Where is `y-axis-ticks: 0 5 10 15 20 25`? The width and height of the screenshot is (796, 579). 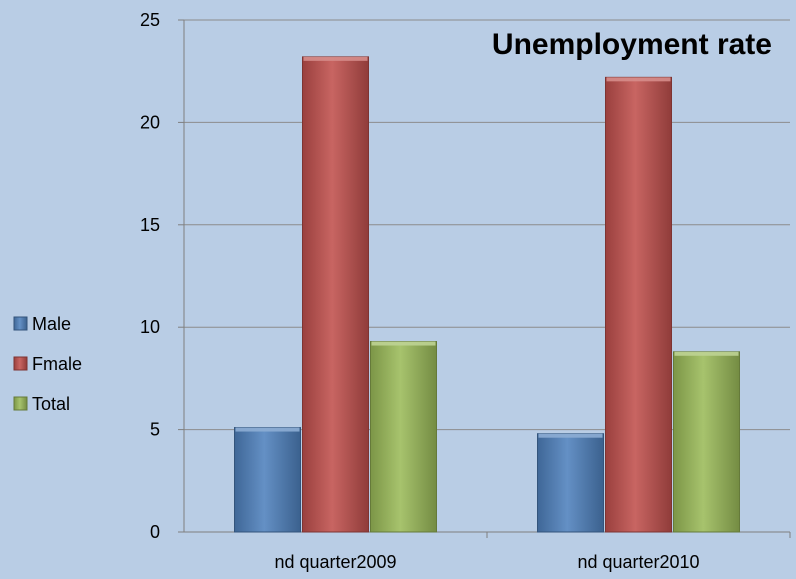 y-axis-ticks: 0 5 10 15 20 25 is located at coordinates (162, 276).